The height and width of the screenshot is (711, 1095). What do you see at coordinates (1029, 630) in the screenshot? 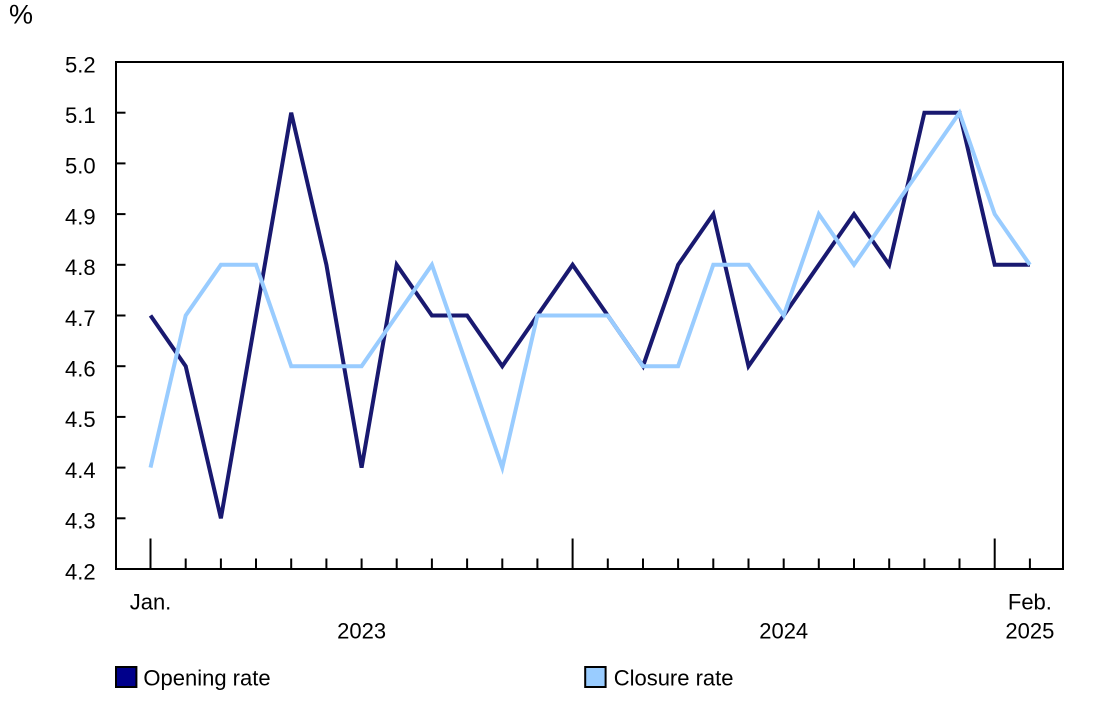
I see `svg-text: 2025` at bounding box center [1029, 630].